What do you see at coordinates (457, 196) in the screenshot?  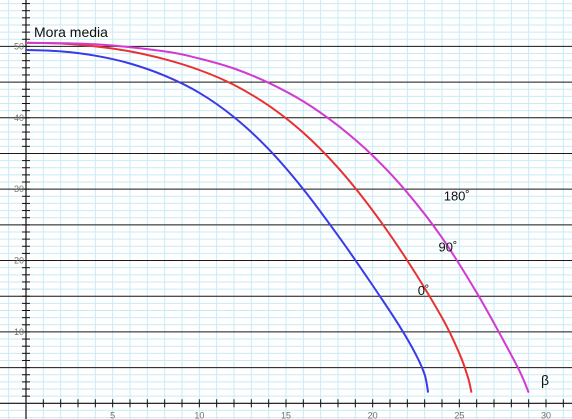 I see `series-label-2: 180˚` at bounding box center [457, 196].